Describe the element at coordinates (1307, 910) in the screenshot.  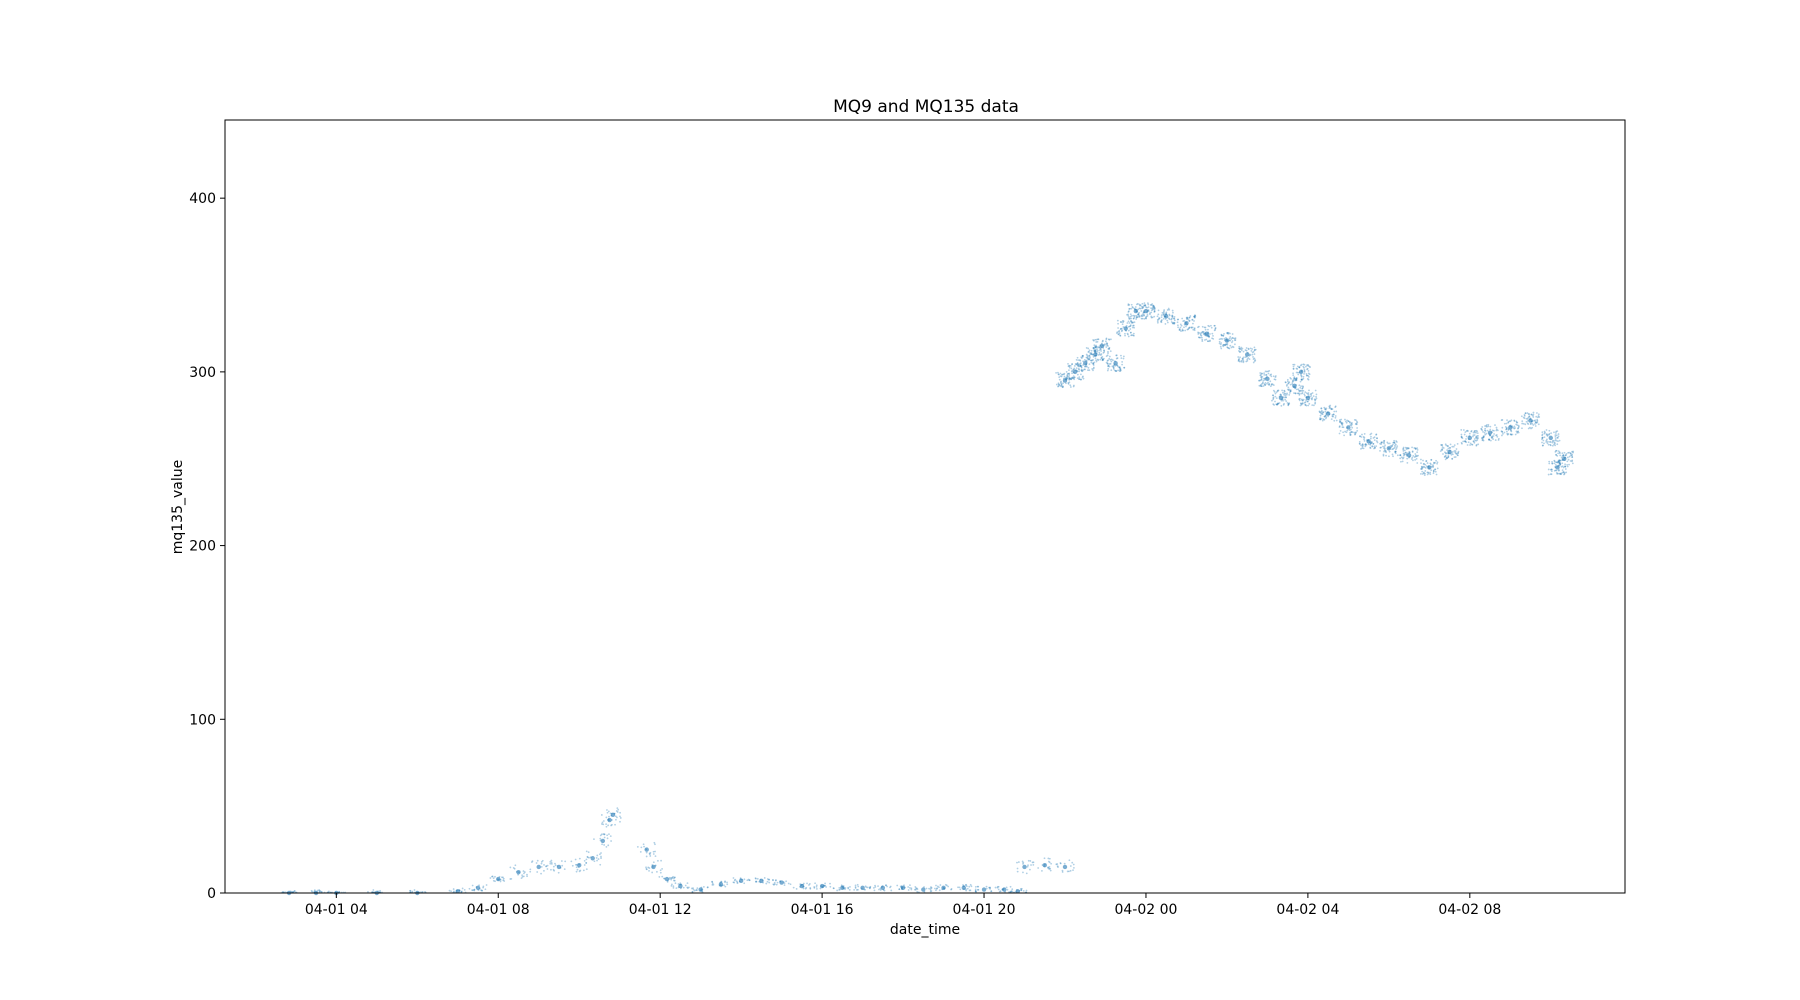
I see `x-tick-label: 04-02 04` at that location.